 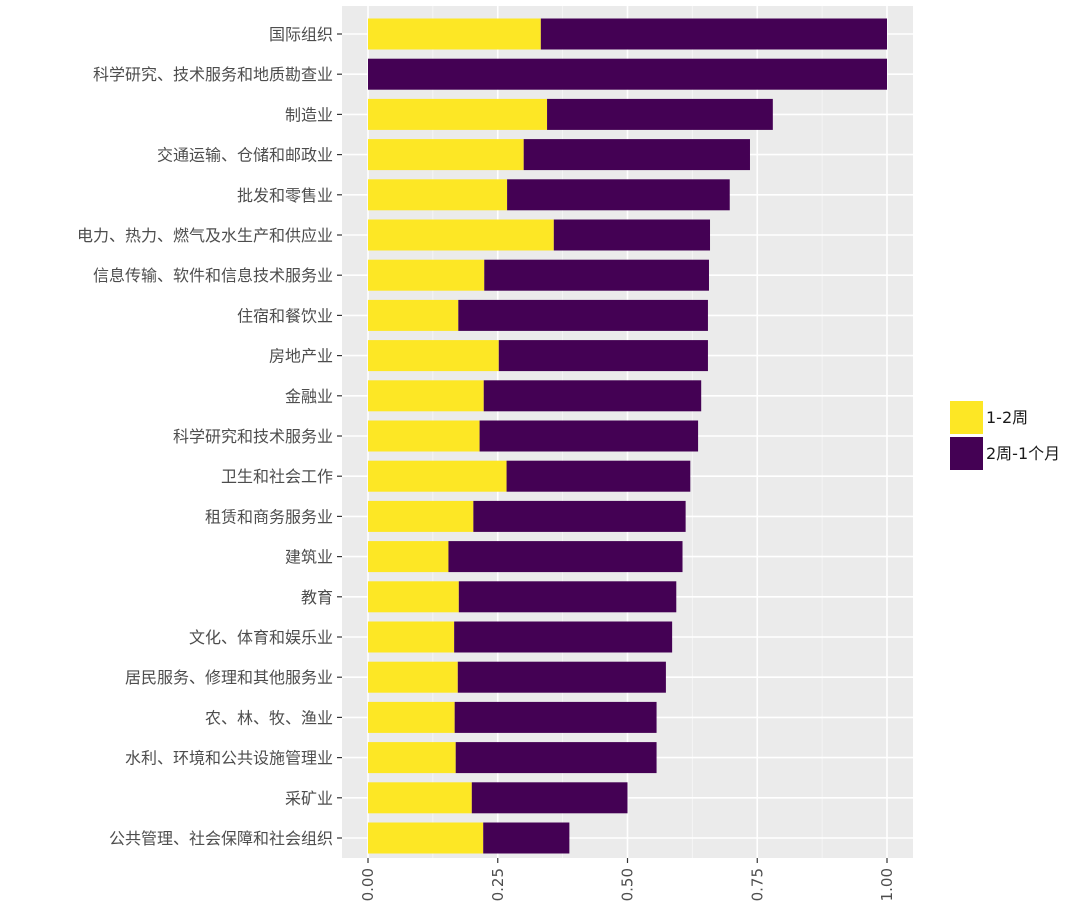 What do you see at coordinates (269, 717) in the screenshot?
I see `category-label-17: 农、林、牧、渔业` at bounding box center [269, 717].